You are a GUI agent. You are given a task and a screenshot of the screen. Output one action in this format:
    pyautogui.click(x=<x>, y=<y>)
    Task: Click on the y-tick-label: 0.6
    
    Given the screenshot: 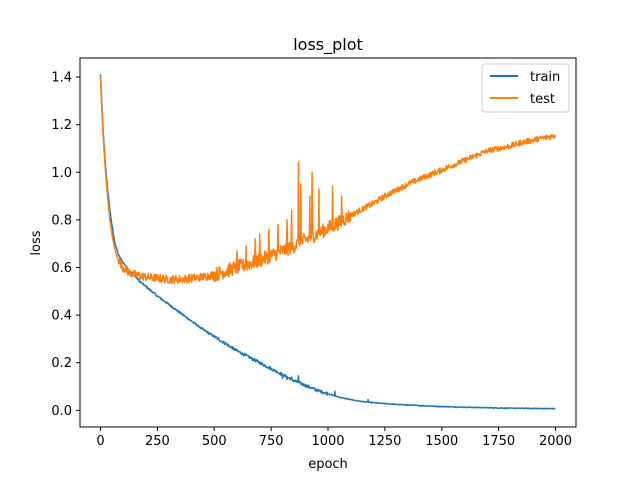 What is the action you would take?
    pyautogui.click(x=61, y=268)
    